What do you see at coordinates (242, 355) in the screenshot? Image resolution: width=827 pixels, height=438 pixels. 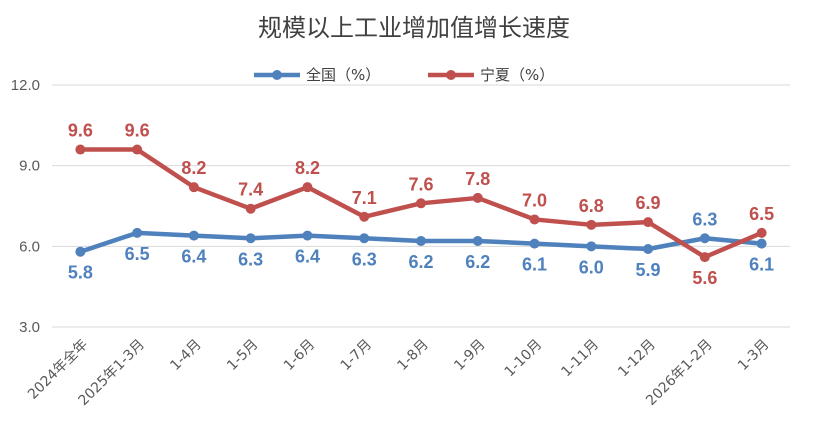 I see `x-tick-label: 1-5月` at bounding box center [242, 355].